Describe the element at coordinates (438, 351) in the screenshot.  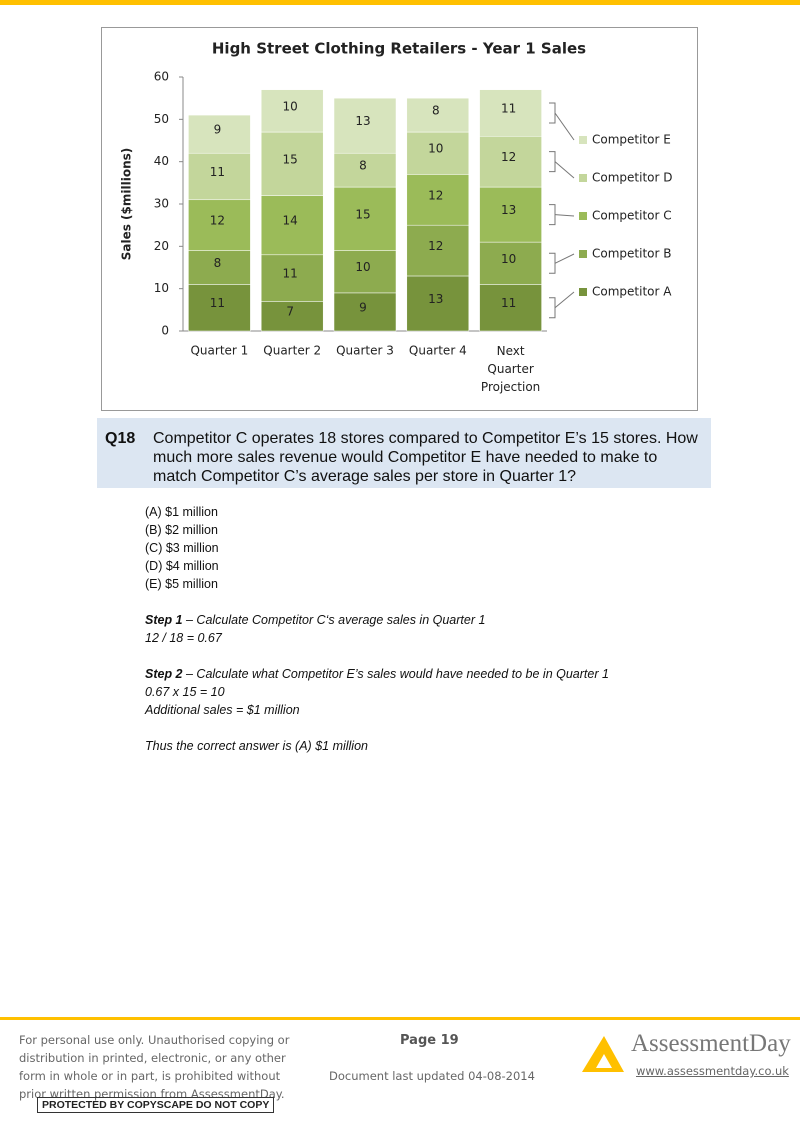
I see `x-tick-label: Quarter 4` at that location.